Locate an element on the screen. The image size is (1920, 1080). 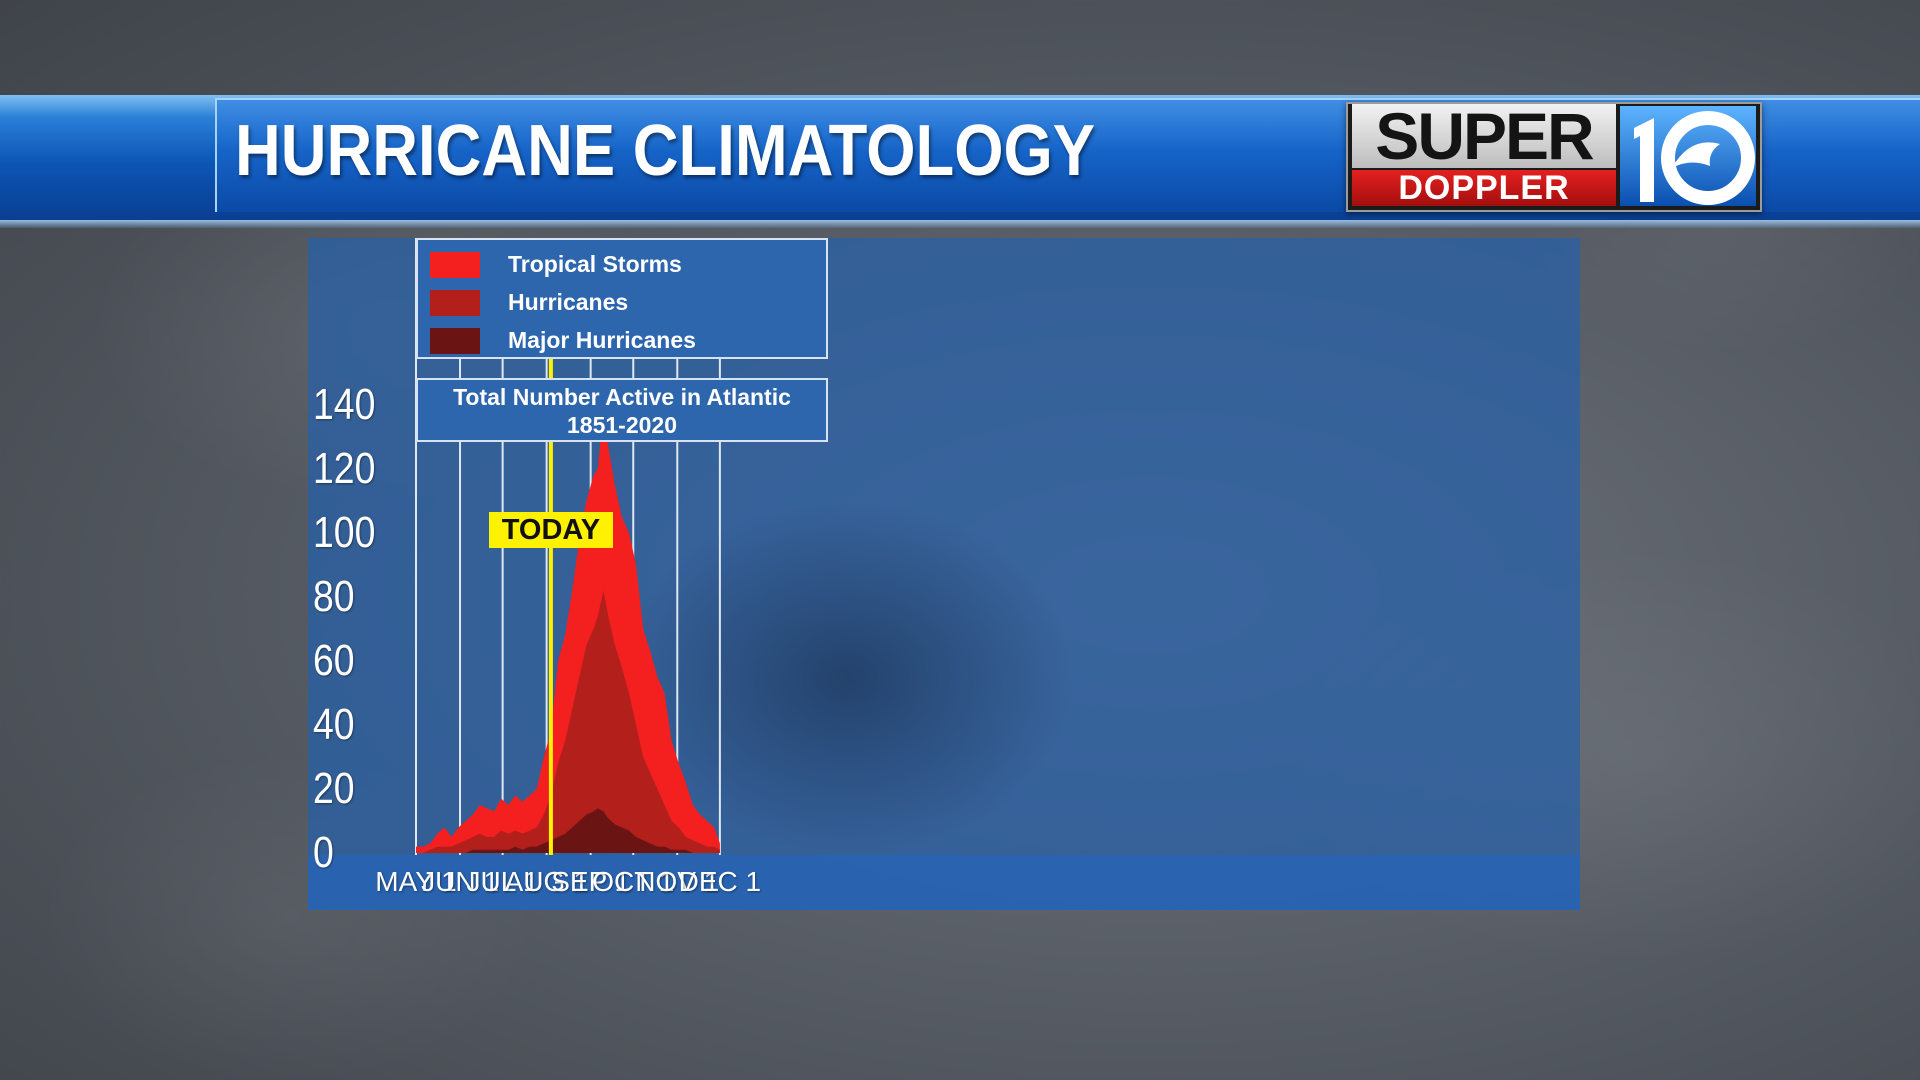
today-label: TODAY is located at coordinates (550, 530).